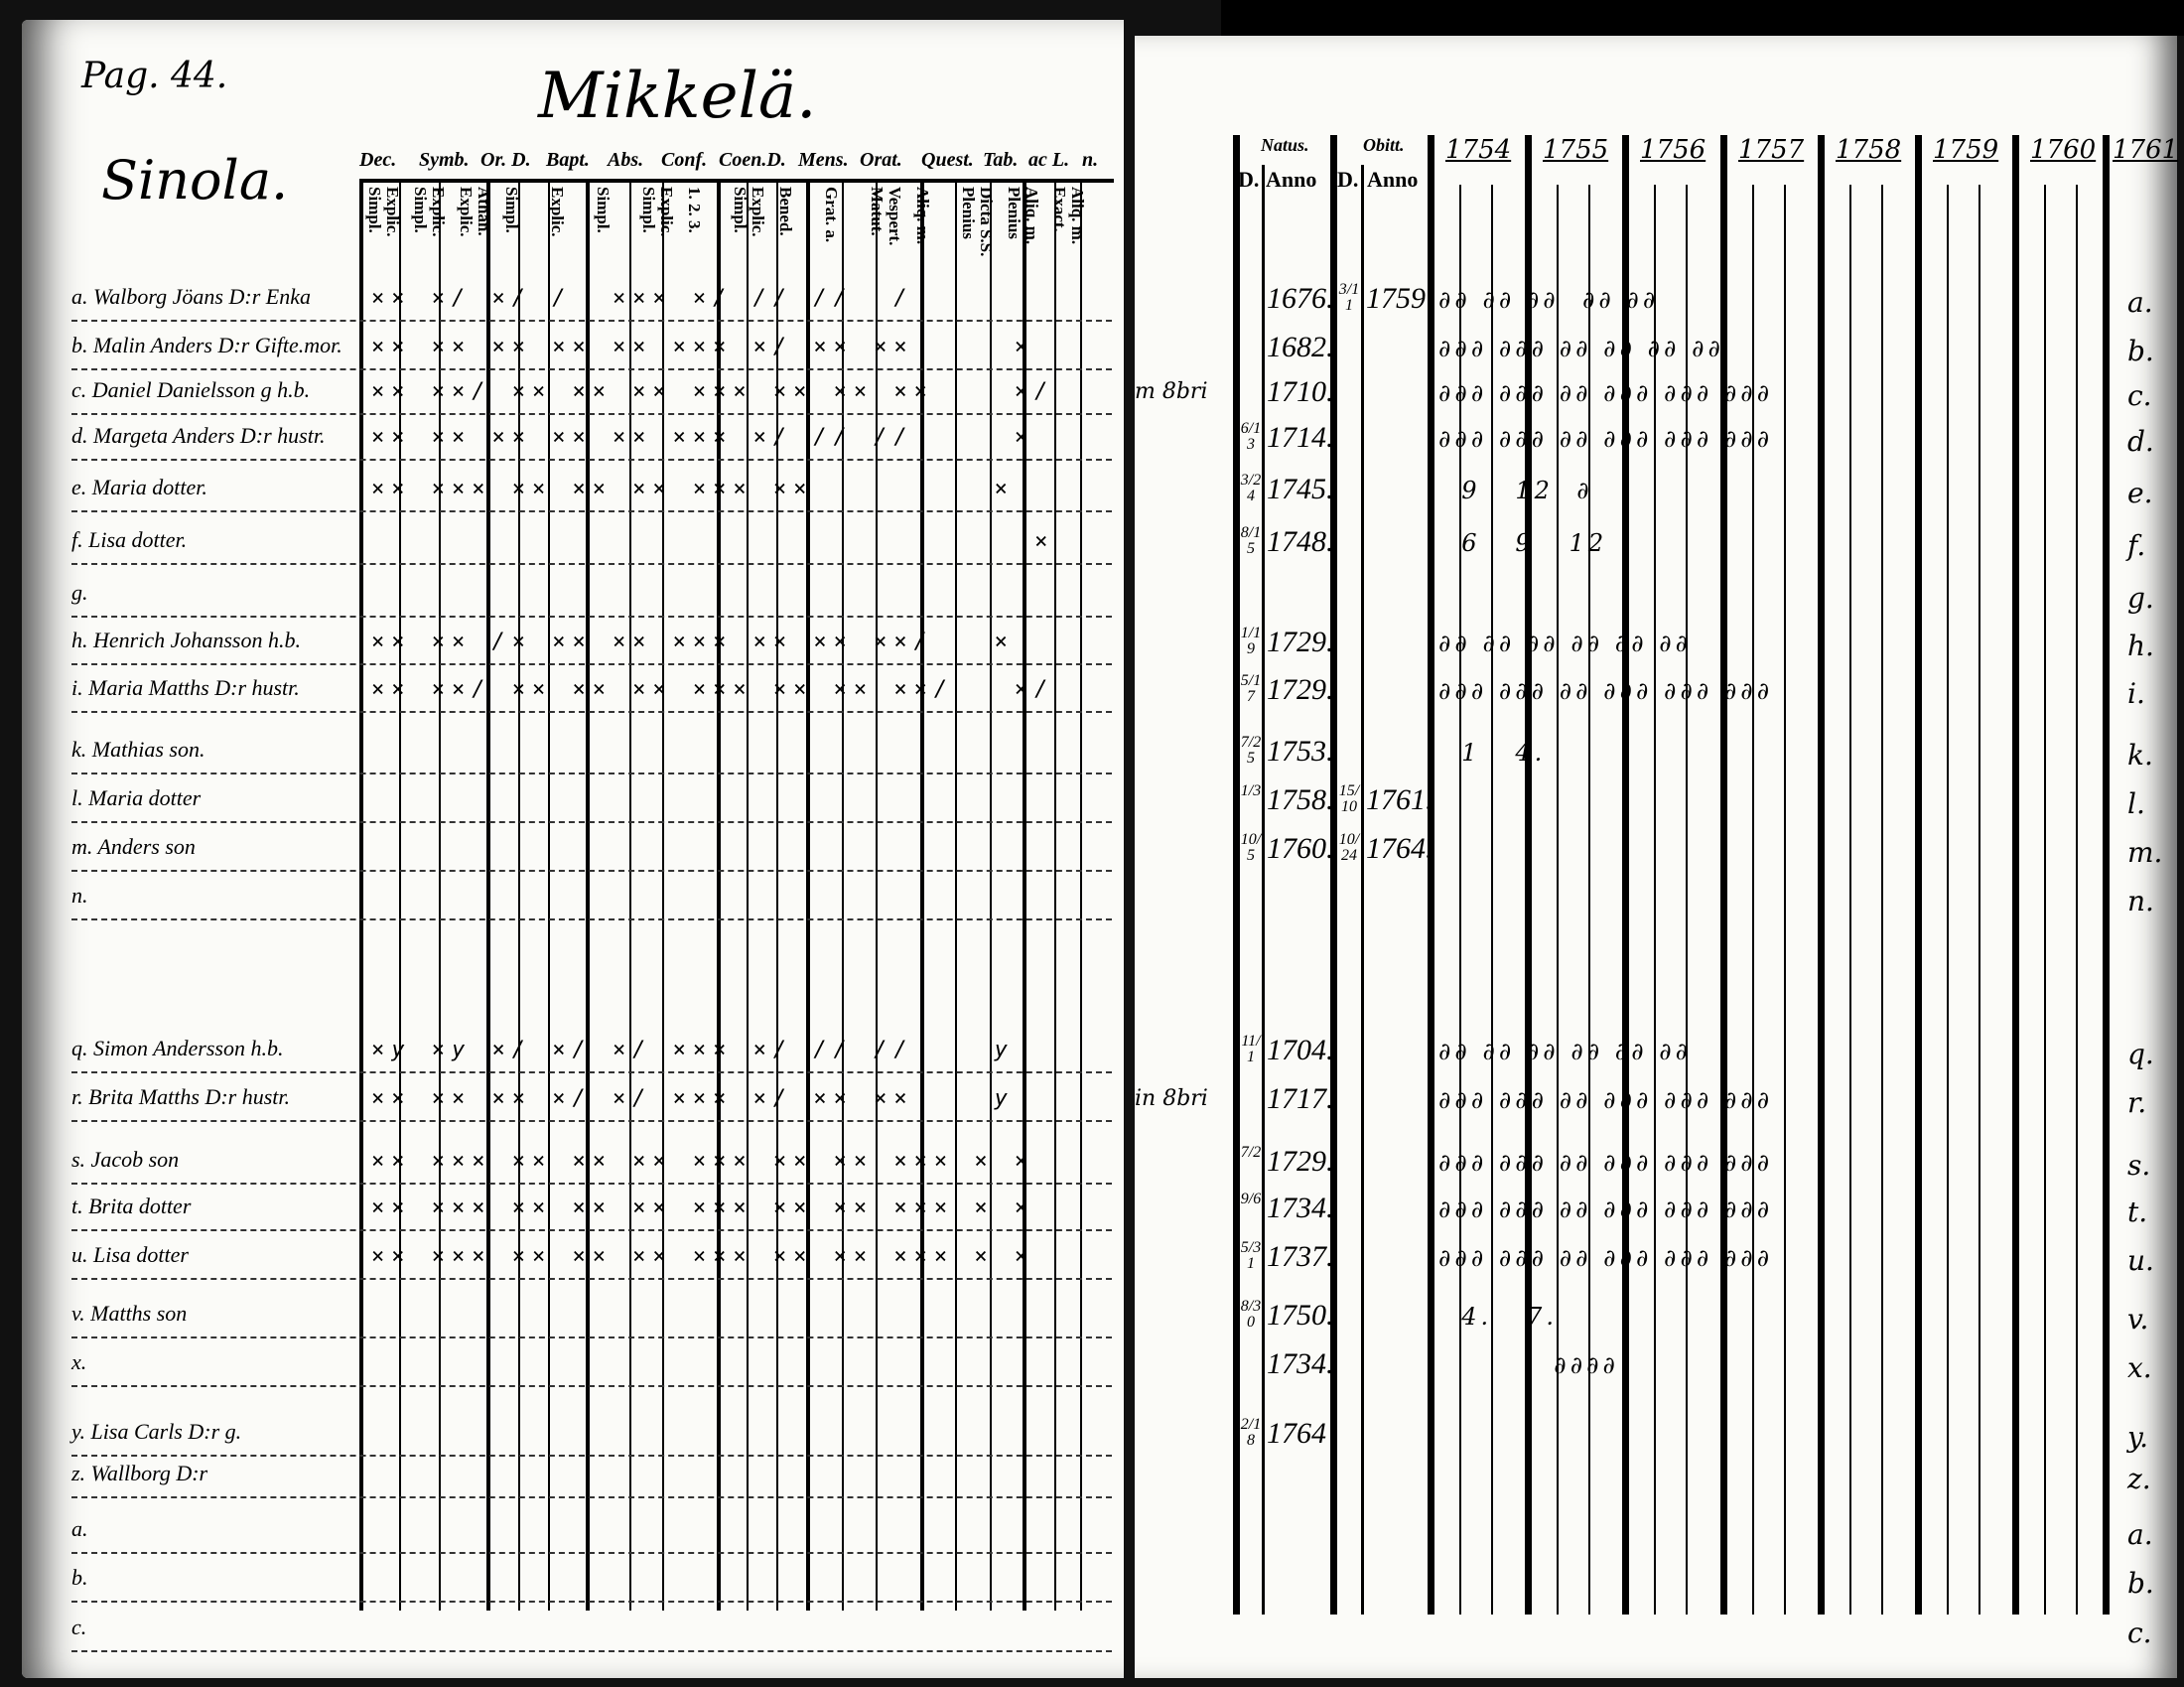 The width and height of the screenshot is (2184, 1687). Describe the element at coordinates (2146, 150) in the screenshot. I see `year-header: 1761` at that location.